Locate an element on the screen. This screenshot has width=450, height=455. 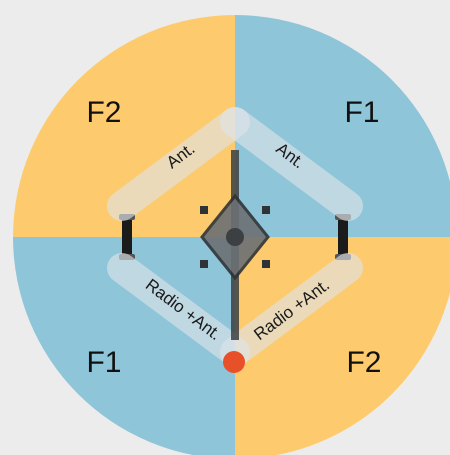
drone-body-icon is located at coordinates (235, 245).